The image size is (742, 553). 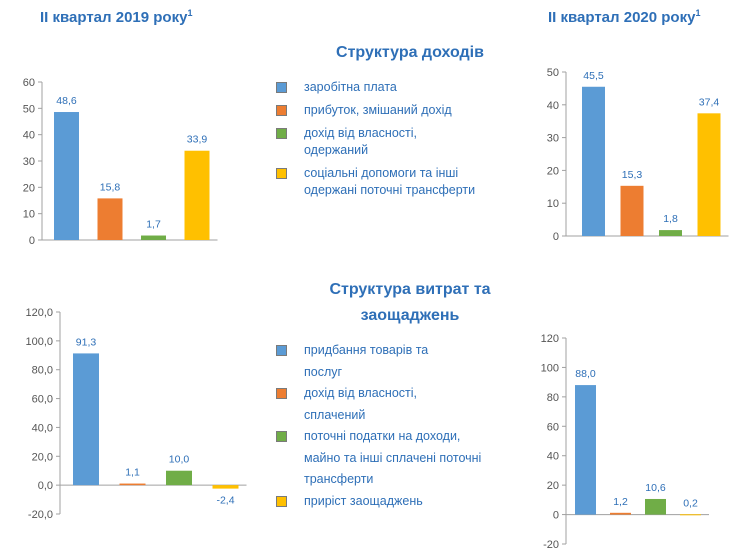 I want to click on income-2020-data-label: 45,5, so click(x=593, y=76).